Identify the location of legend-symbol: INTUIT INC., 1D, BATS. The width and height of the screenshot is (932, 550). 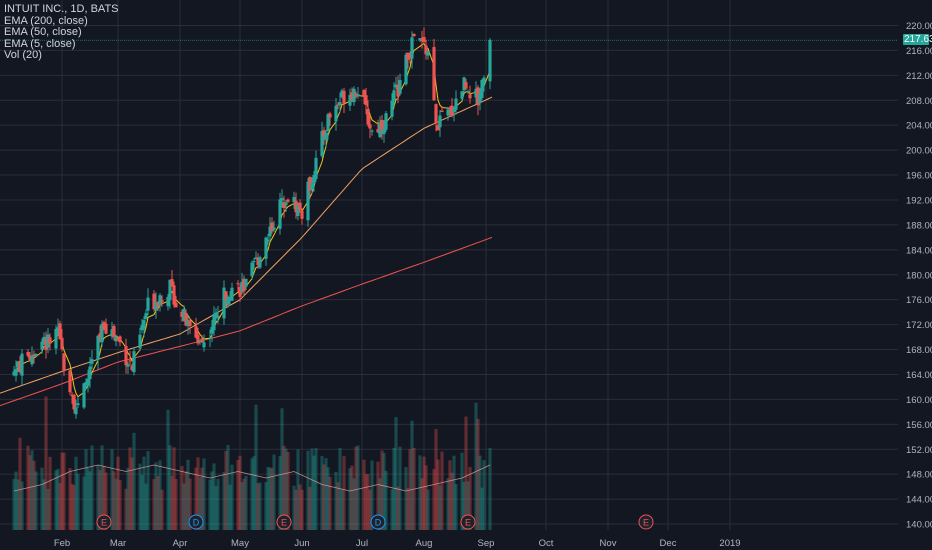
(61, 9).